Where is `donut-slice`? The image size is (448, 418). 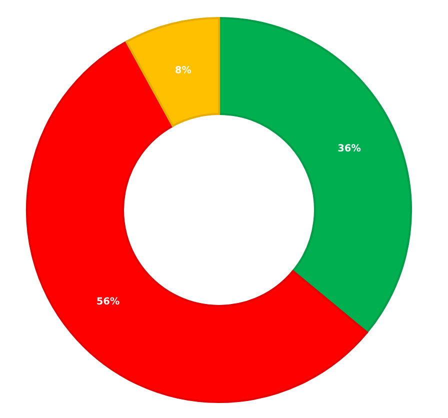 donut-slice is located at coordinates (172, 71).